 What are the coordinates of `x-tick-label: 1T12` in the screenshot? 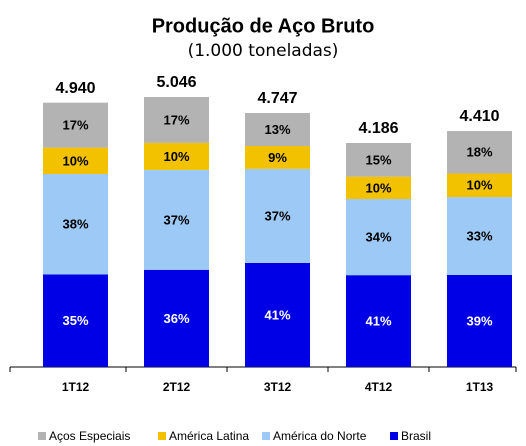 It's located at (76, 387).